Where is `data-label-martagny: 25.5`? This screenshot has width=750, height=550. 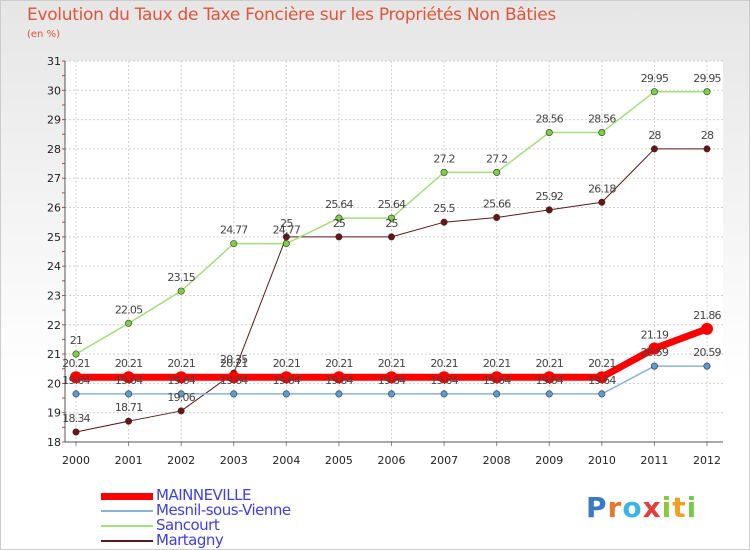
data-label-martagny: 25.5 is located at coordinates (444, 208).